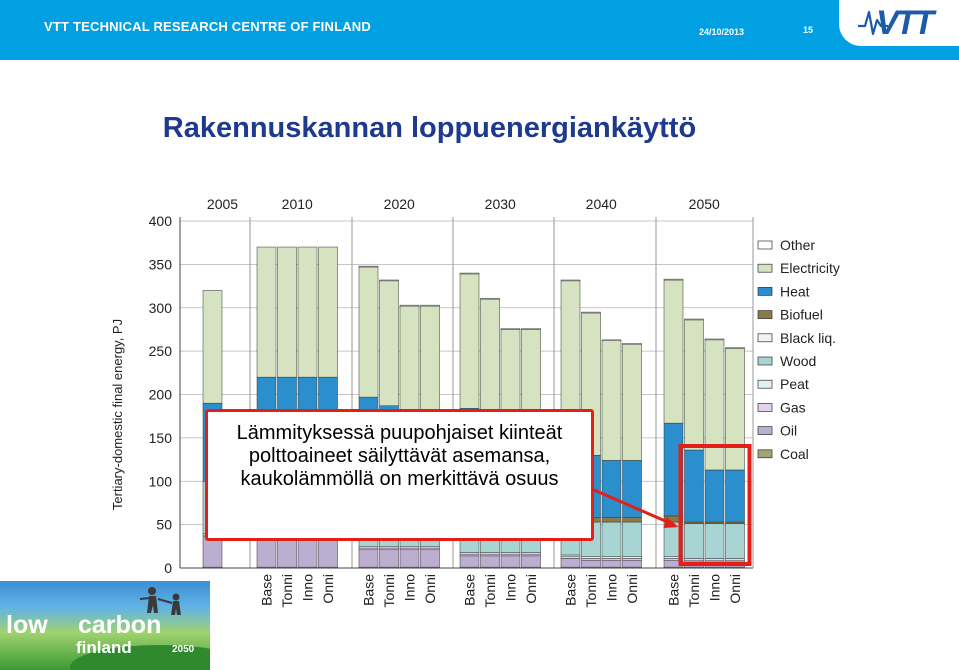  What do you see at coordinates (794, 384) in the screenshot?
I see `legend-label: Peat` at bounding box center [794, 384].